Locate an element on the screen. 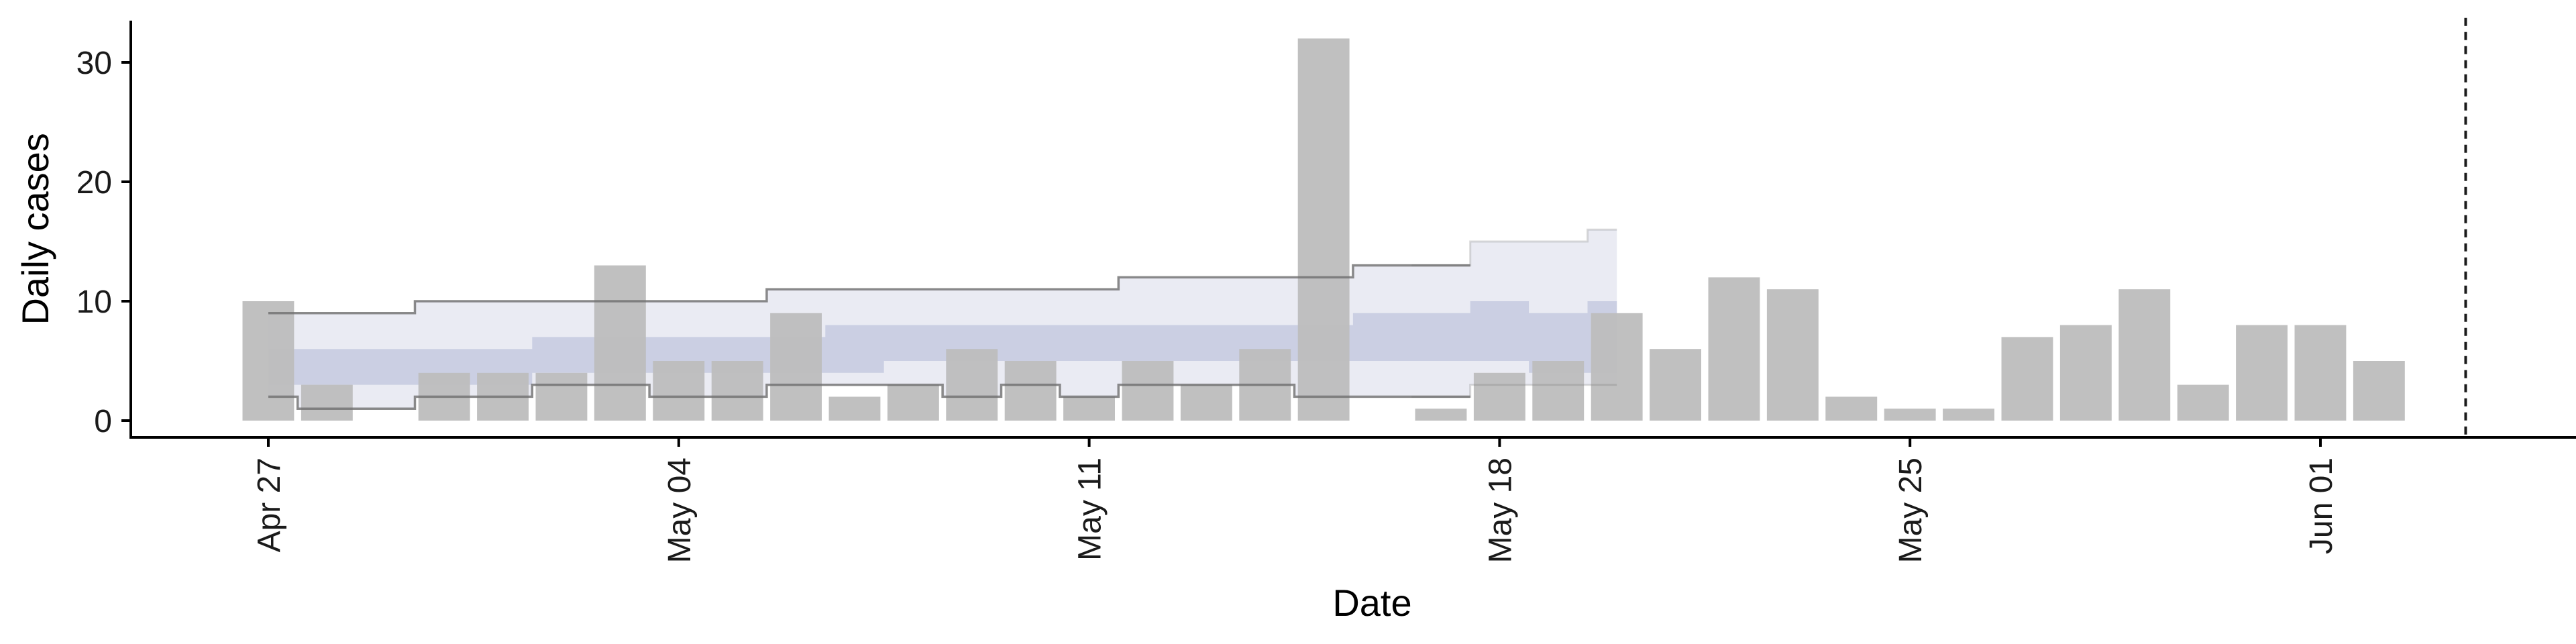 The height and width of the screenshot is (644, 2576). y-tick-label: 0 is located at coordinates (103, 421).